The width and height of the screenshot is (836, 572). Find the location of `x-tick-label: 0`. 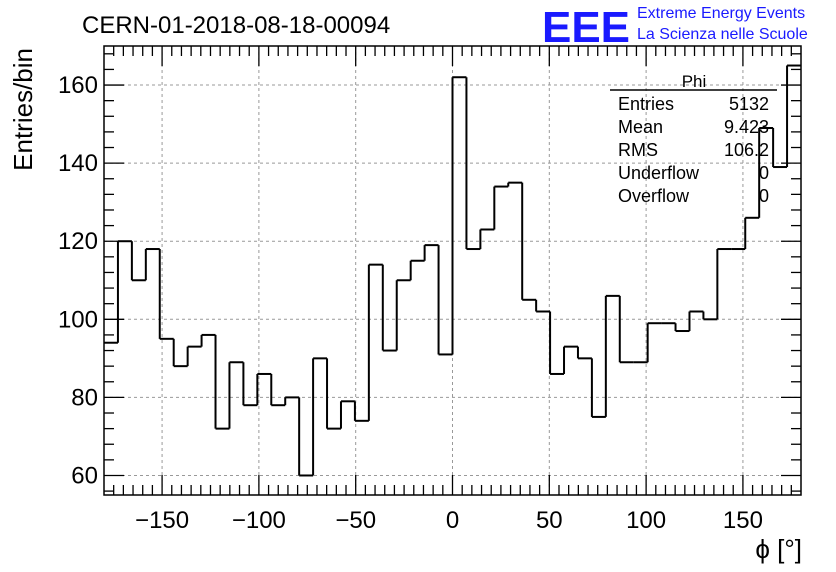

x-tick-label: 0 is located at coordinates (452, 520).